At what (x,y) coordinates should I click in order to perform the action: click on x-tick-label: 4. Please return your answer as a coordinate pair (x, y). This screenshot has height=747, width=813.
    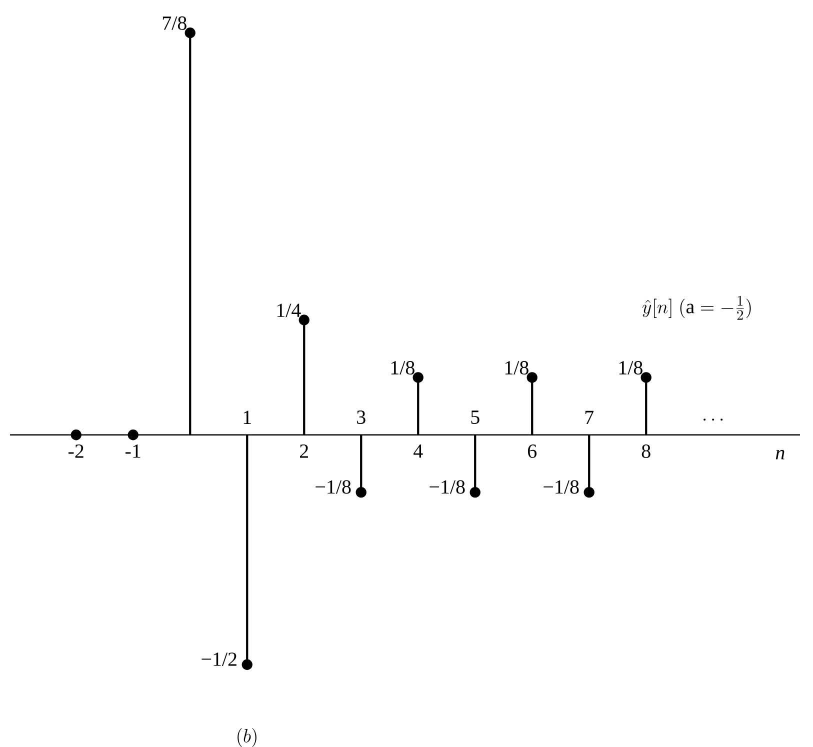
    Looking at the image, I should click on (418, 451).